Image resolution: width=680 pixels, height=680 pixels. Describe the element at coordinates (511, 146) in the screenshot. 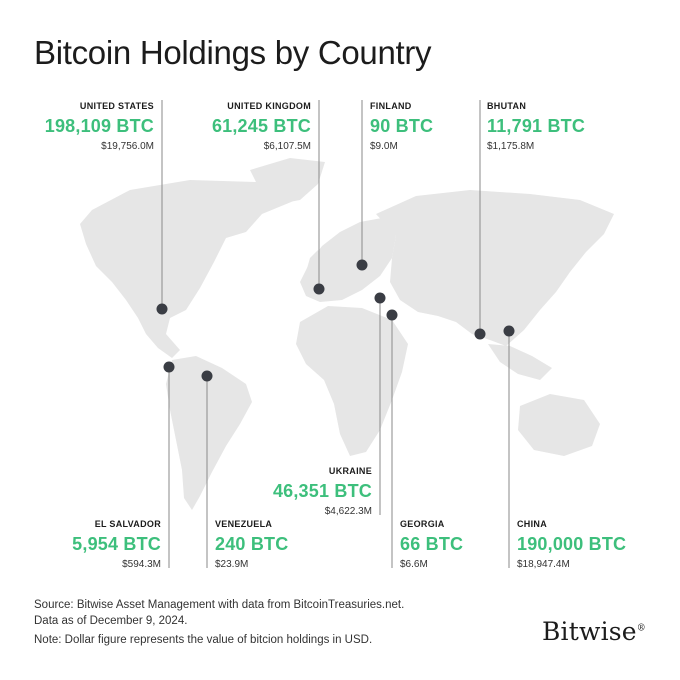

I see `usd-value: $1,175.8M` at that location.